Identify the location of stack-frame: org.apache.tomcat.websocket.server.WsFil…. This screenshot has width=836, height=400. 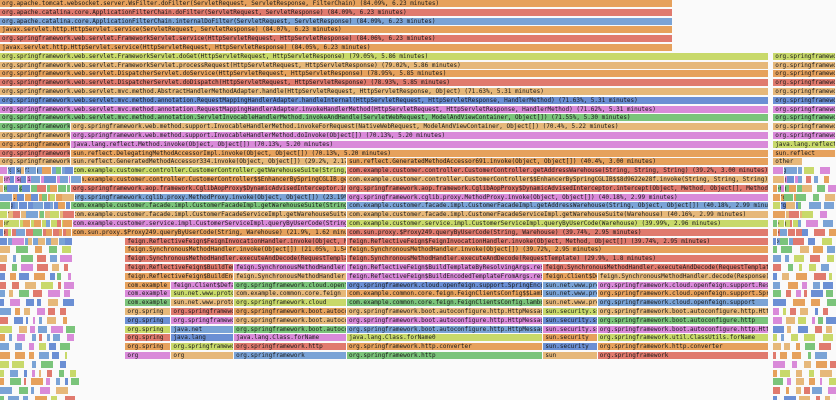
(336, 4).